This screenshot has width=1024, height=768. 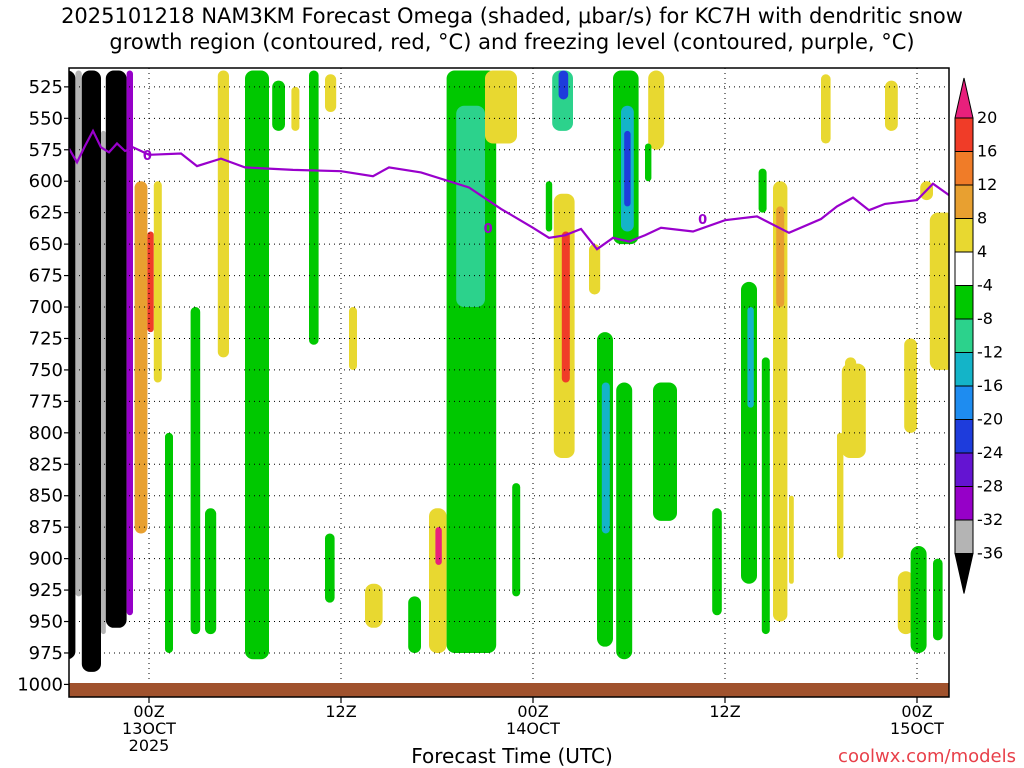 I want to click on x-axis-label: Forecast Time (UTC), so click(x=512, y=756).